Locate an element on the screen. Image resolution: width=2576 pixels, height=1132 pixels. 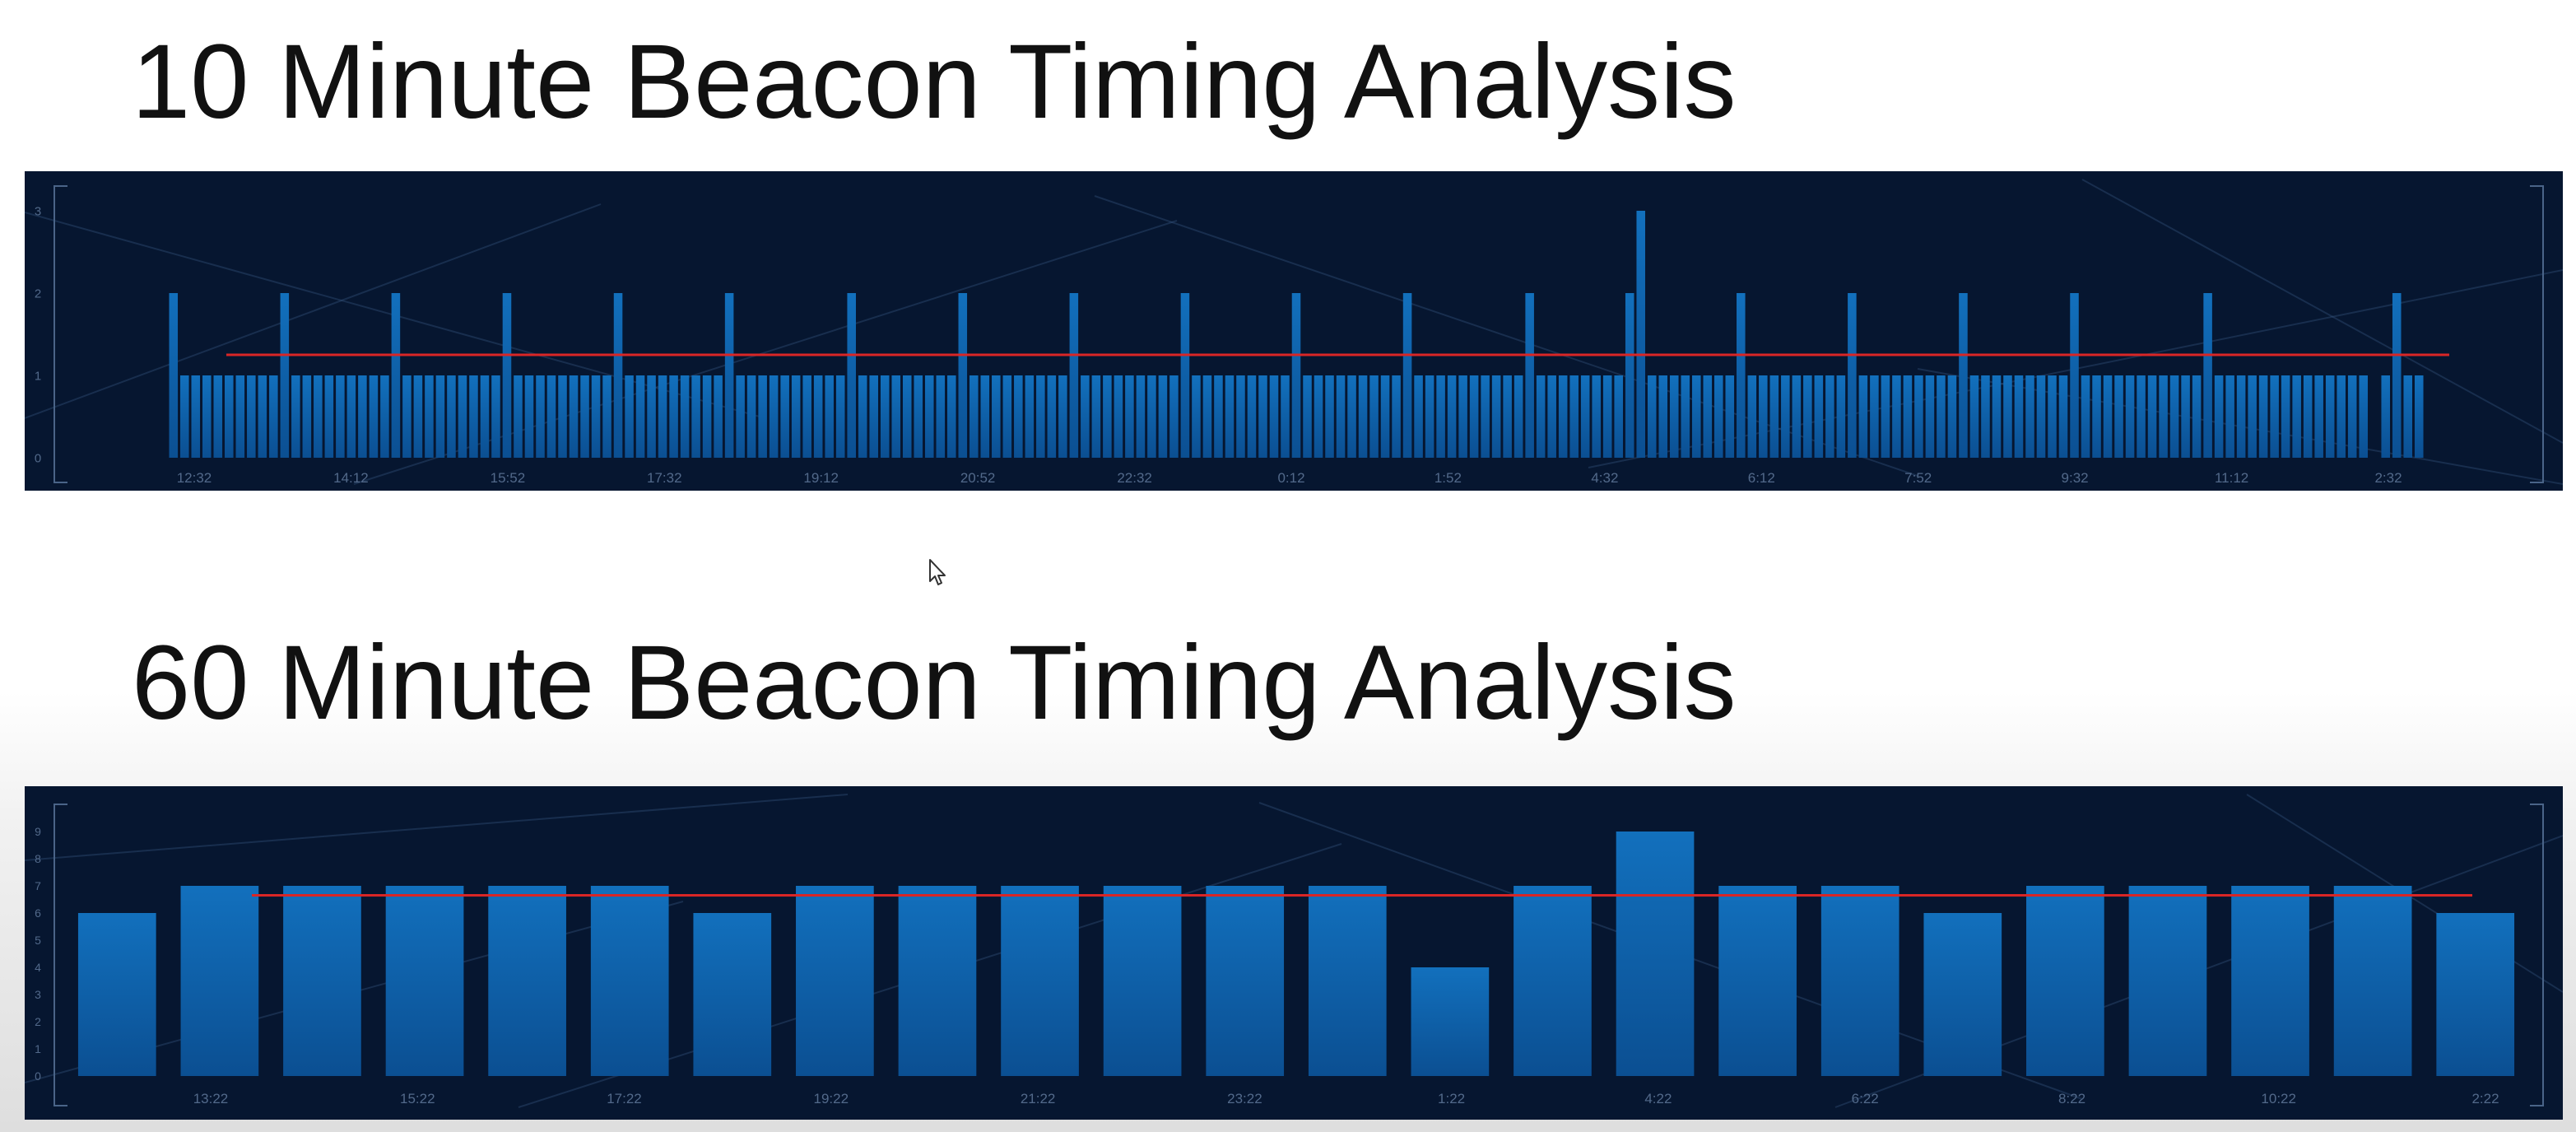
y-tick-label: 6 is located at coordinates (38, 913).